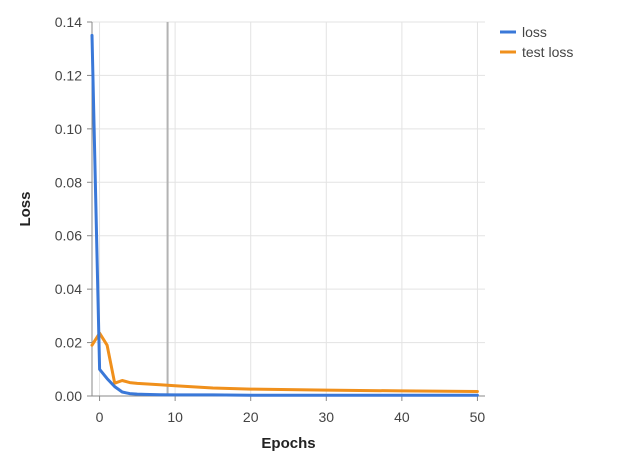 The width and height of the screenshot is (622, 454). What do you see at coordinates (402, 417) in the screenshot?
I see `x-tick-label: 40` at bounding box center [402, 417].